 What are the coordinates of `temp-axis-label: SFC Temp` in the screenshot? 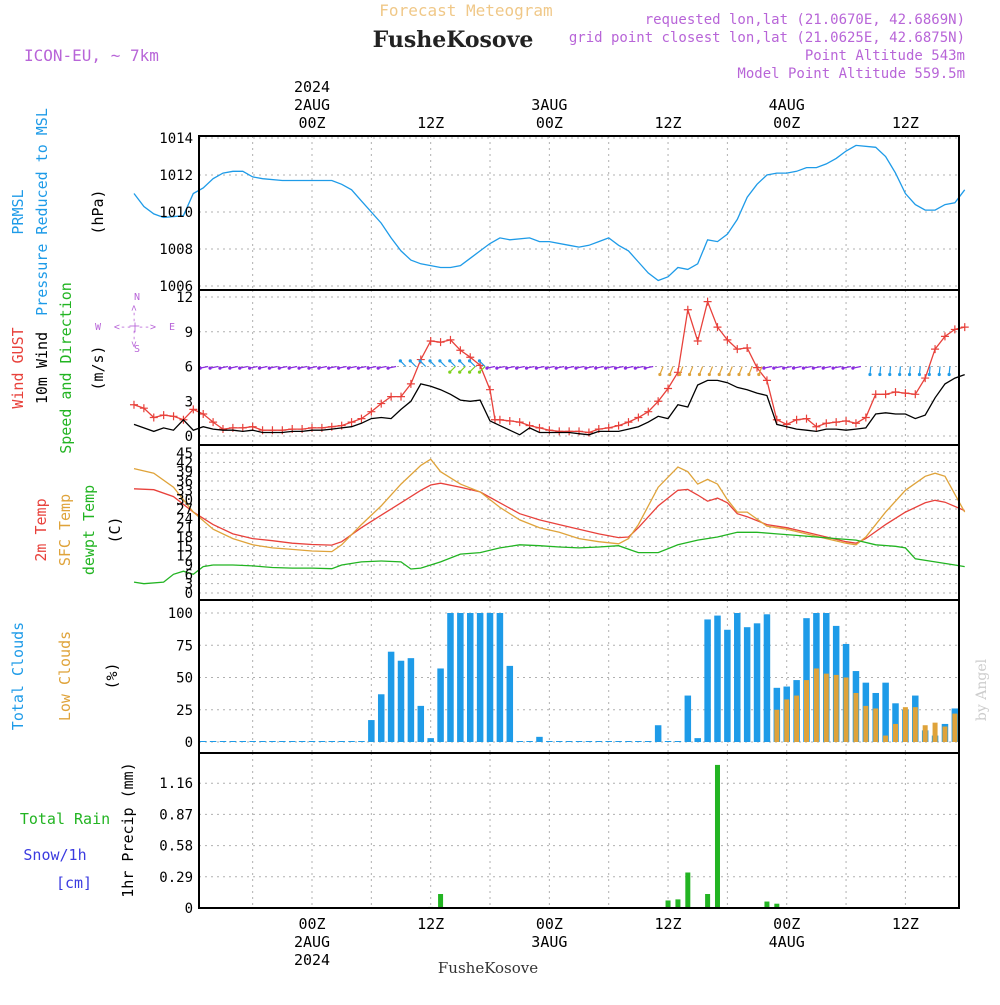 It's located at (65, 530).